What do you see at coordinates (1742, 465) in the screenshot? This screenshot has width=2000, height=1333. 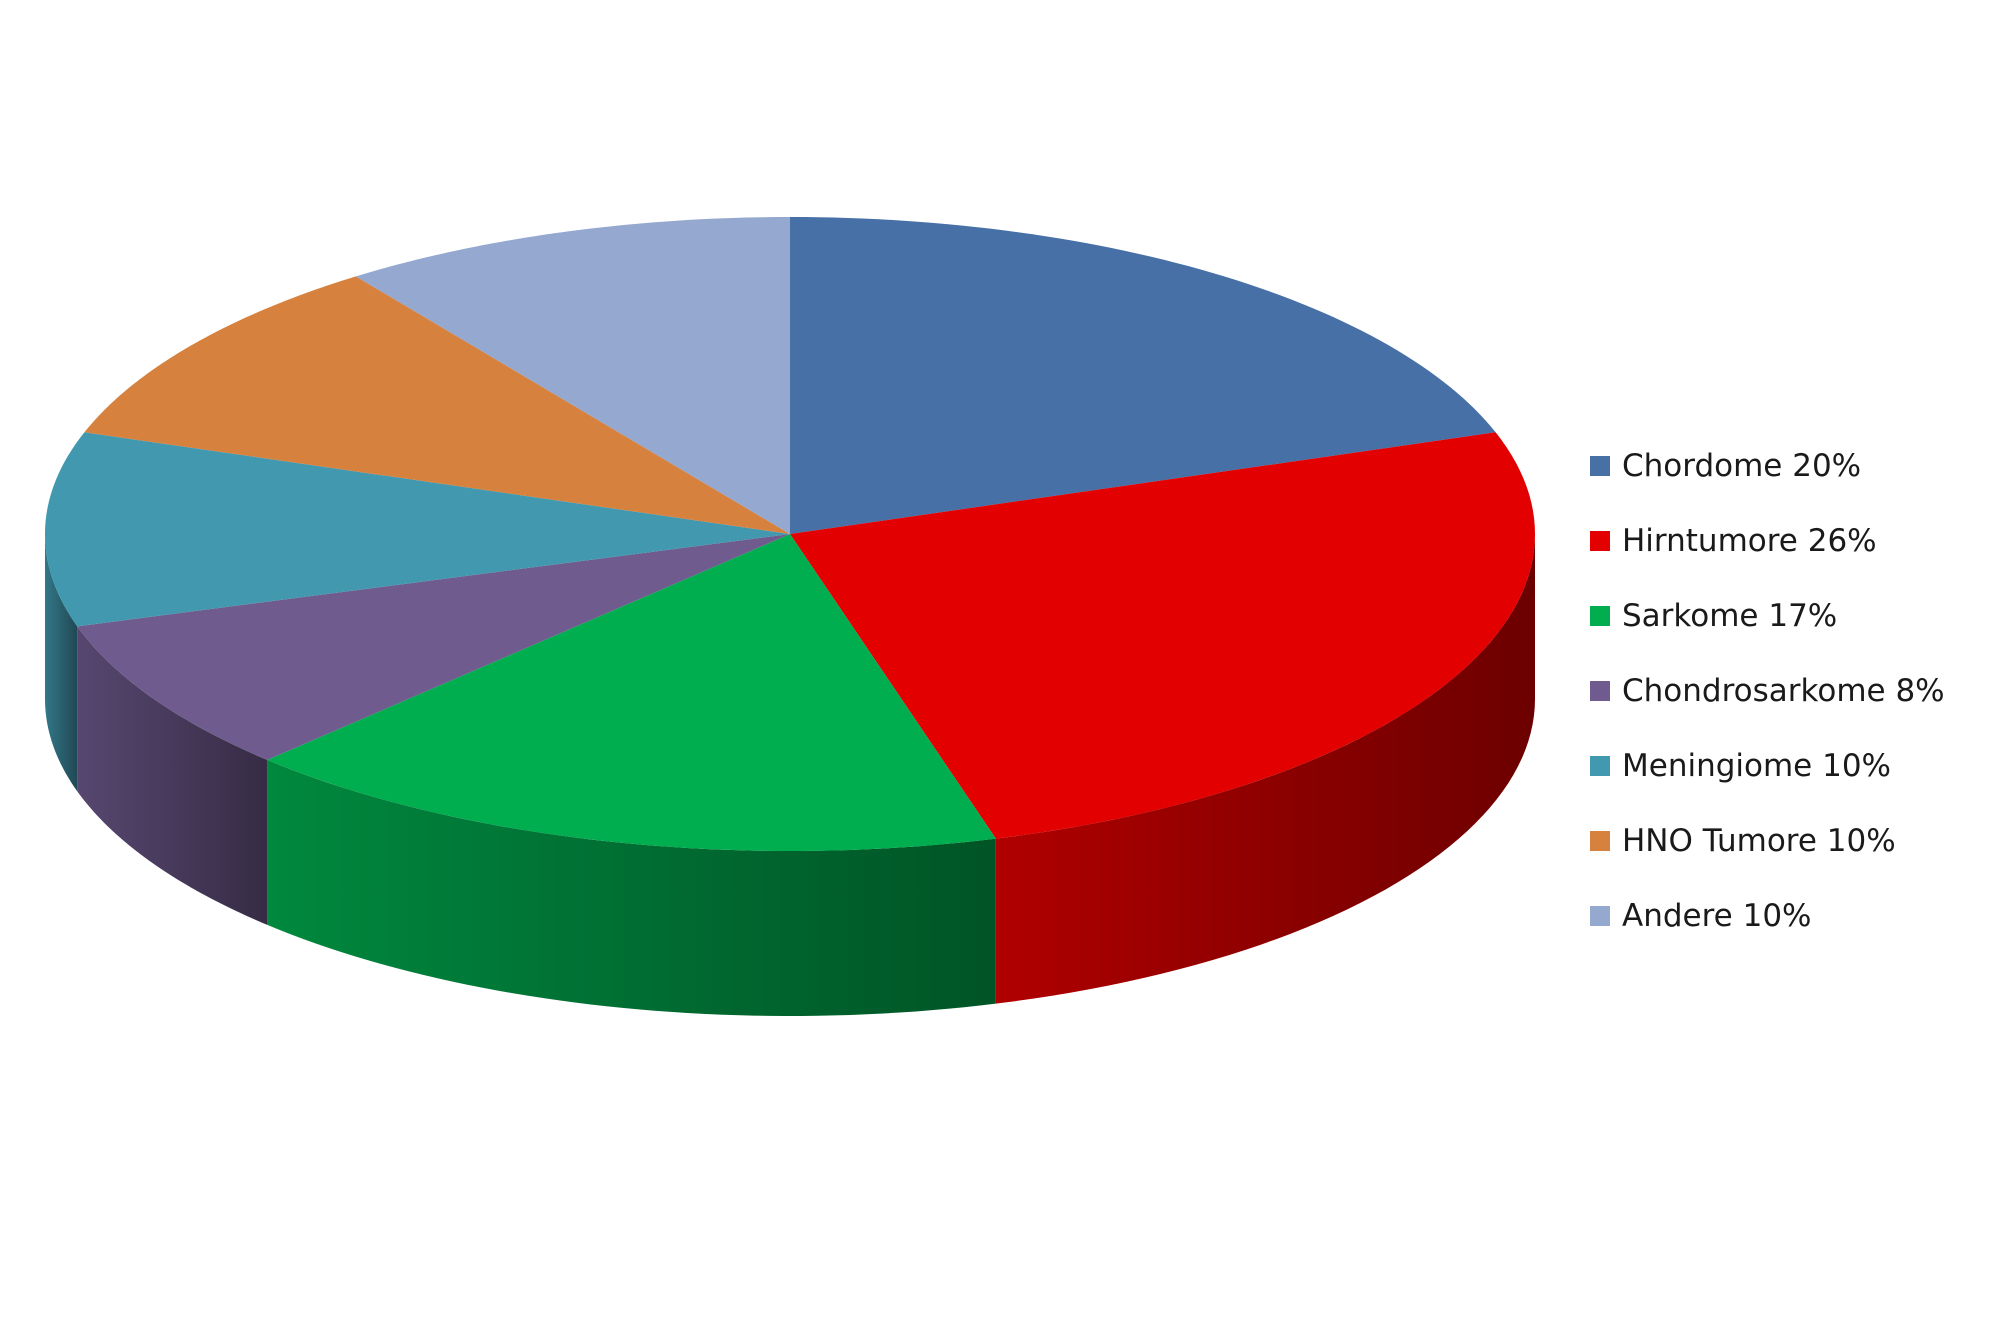 I see `legend-label: Chordome 20%` at bounding box center [1742, 465].